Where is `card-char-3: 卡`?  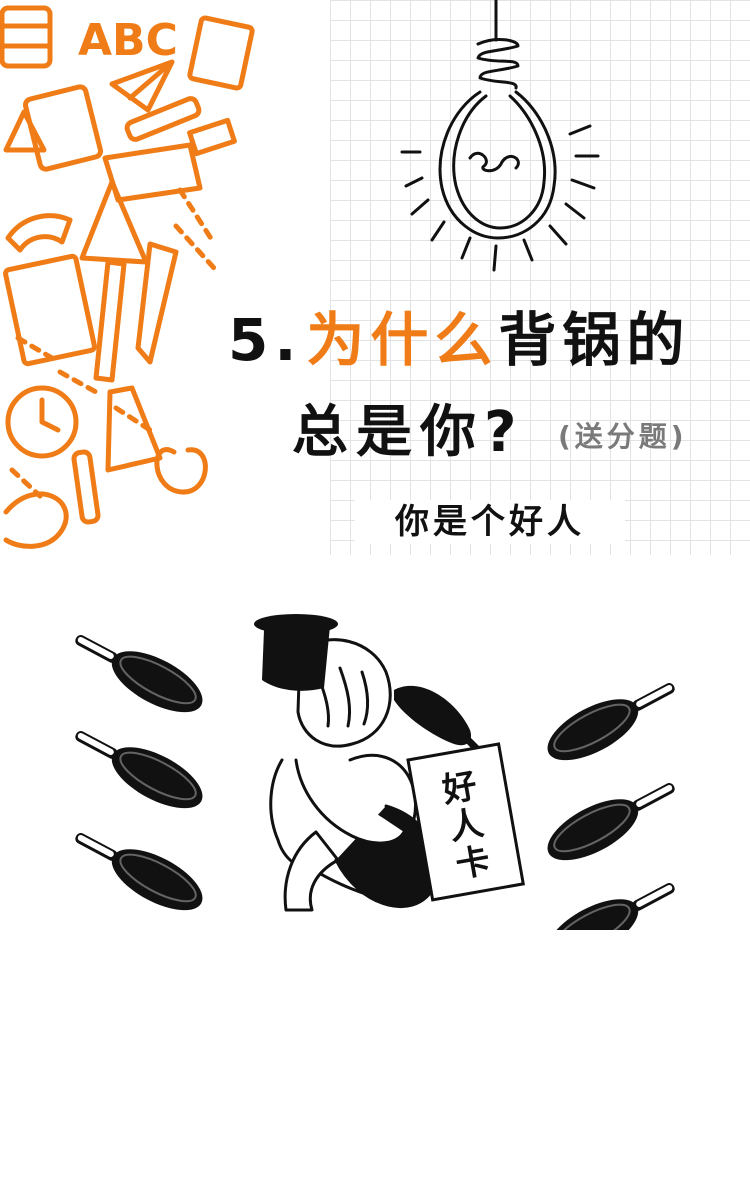 card-char-3: 卡 is located at coordinates (473, 863).